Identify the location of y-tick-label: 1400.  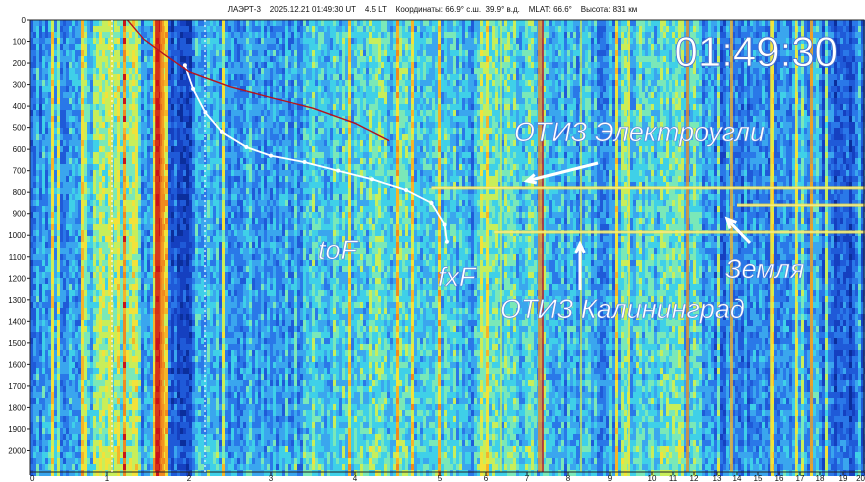
(17, 321).